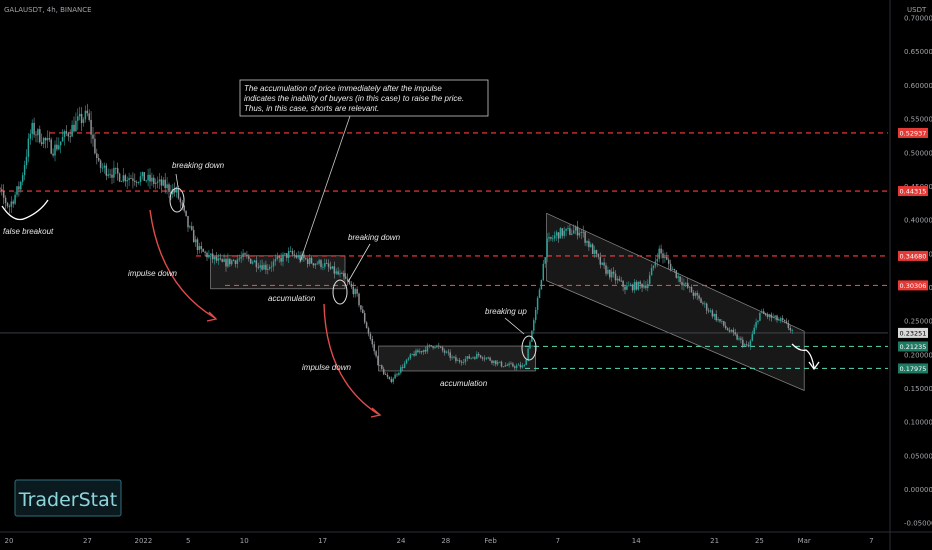 The image size is (932, 550). I want to click on y-tick-label: 0.00000, so click(918, 490).